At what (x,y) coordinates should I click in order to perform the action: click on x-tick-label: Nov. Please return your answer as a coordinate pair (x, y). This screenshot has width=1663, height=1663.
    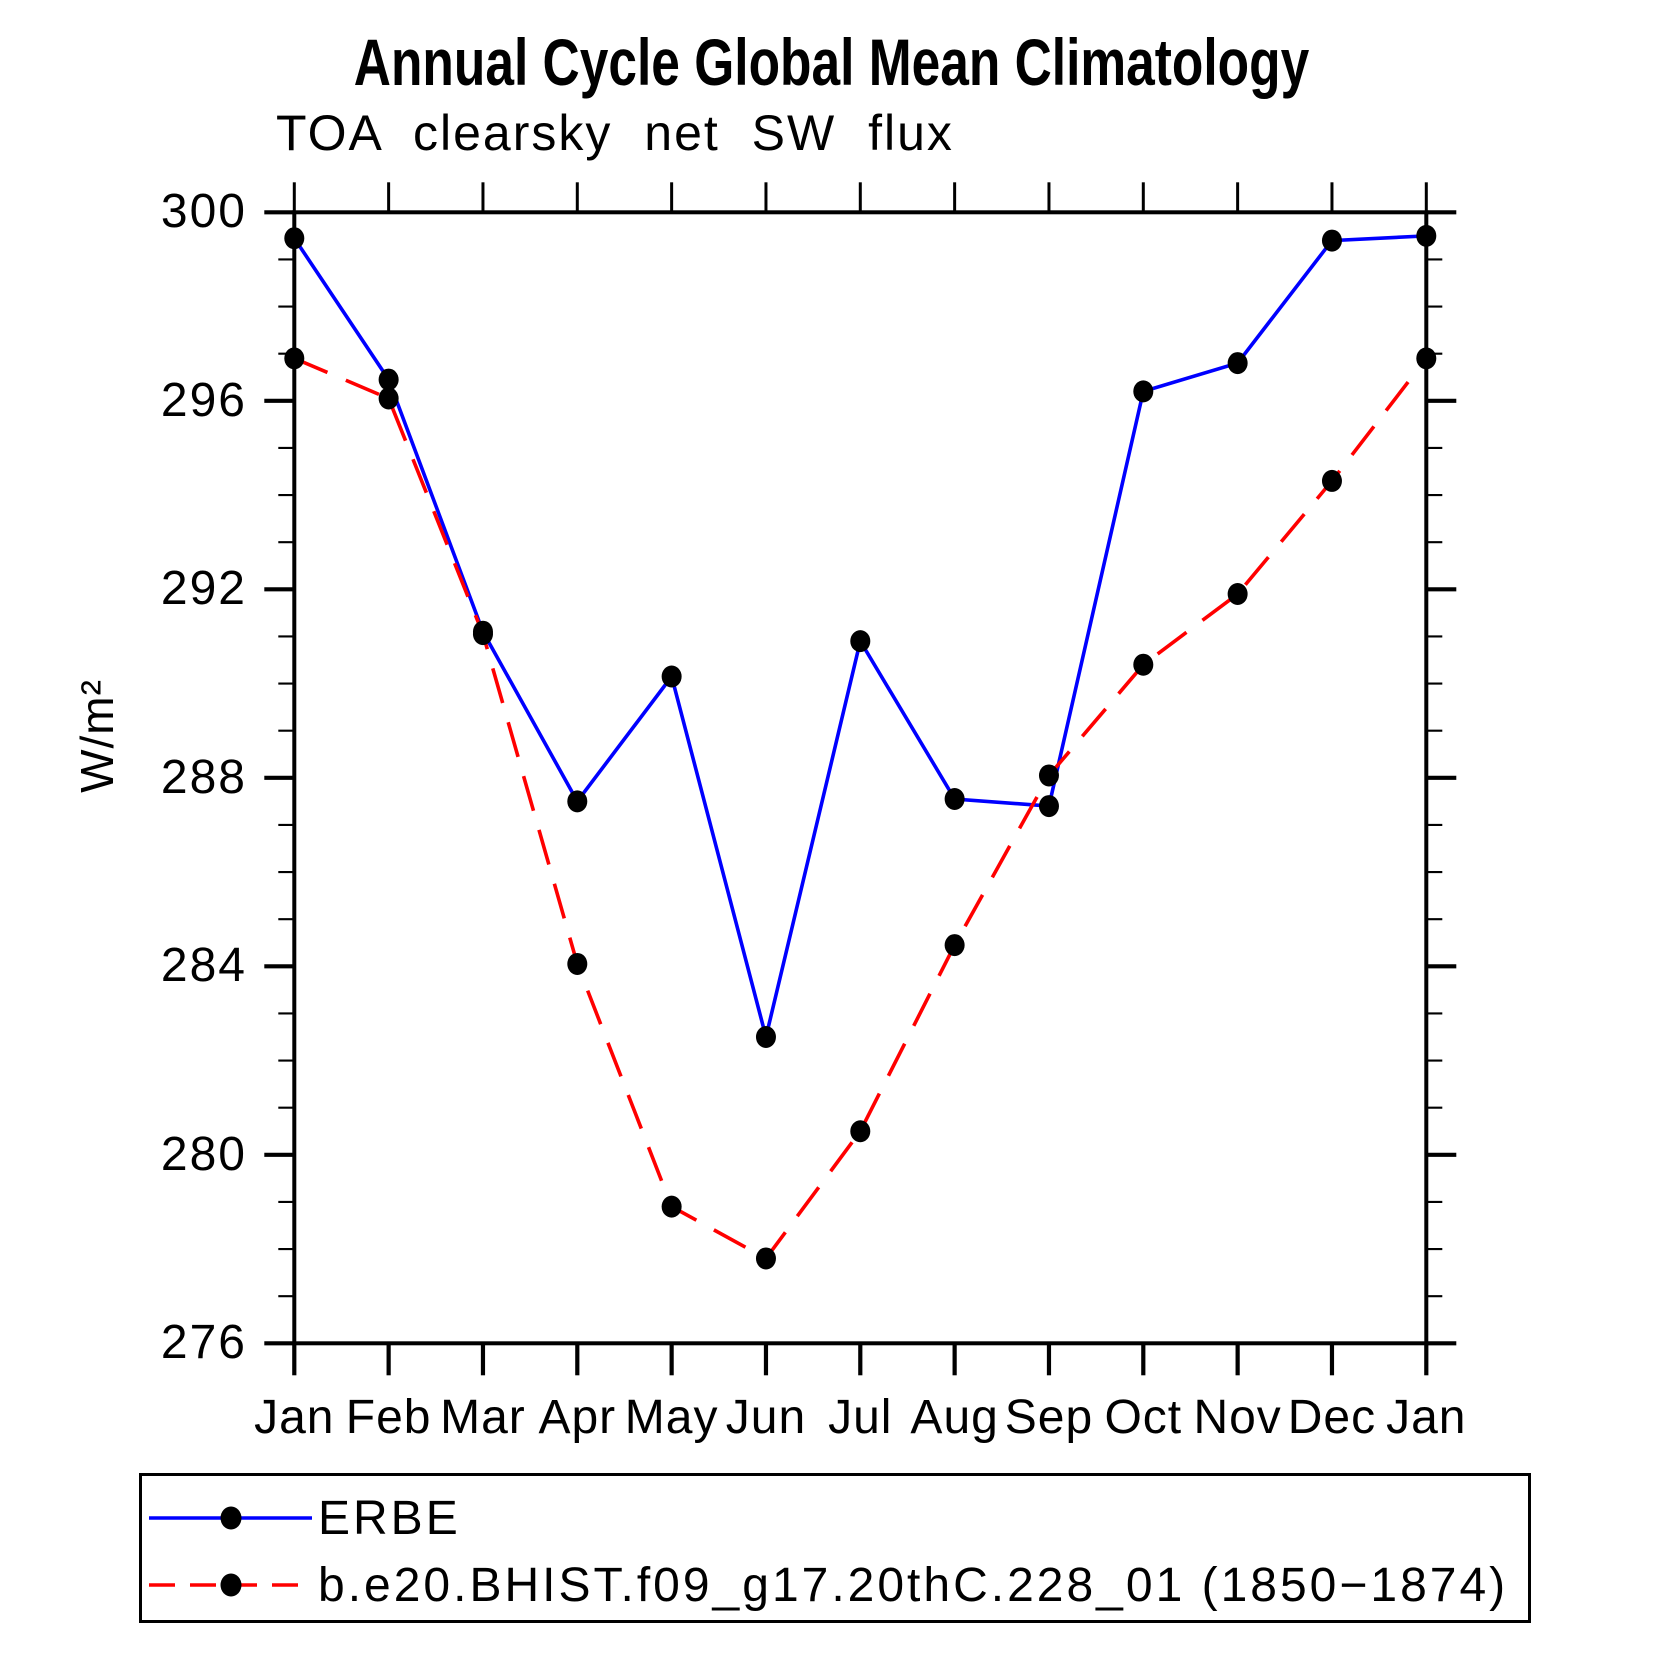
    Looking at the image, I should click on (1237, 1417).